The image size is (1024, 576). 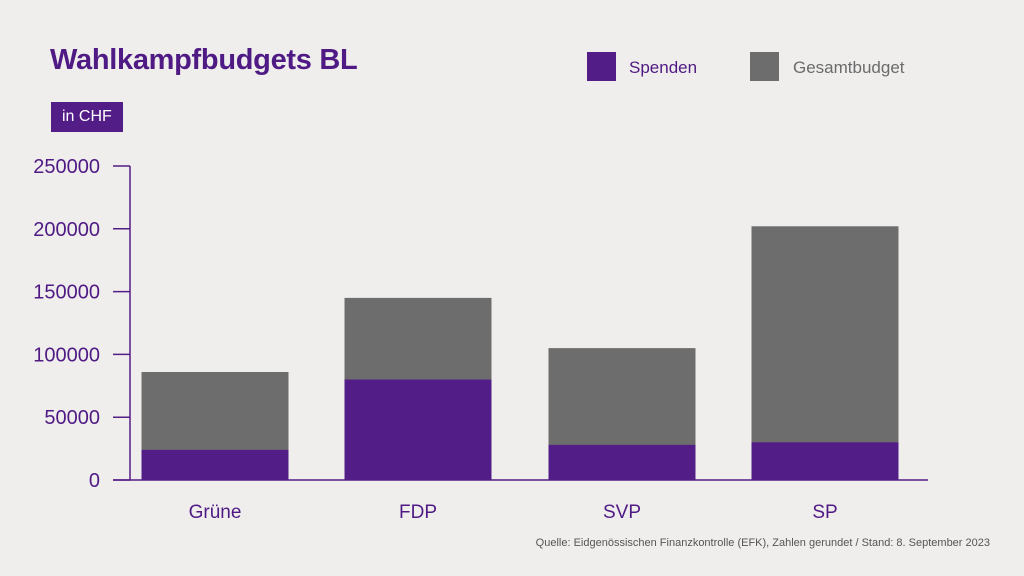 What do you see at coordinates (663, 67) in the screenshot?
I see `legend-label-spenden: Spenden` at bounding box center [663, 67].